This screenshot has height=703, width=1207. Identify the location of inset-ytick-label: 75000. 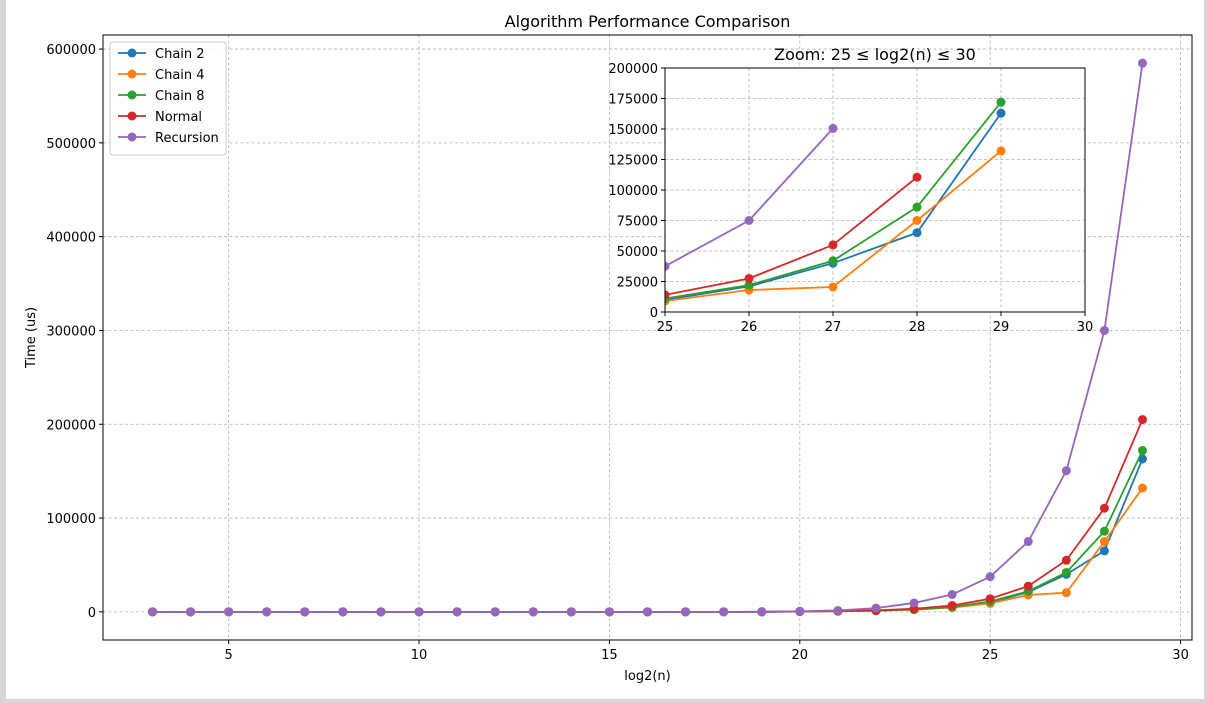
(637, 222).